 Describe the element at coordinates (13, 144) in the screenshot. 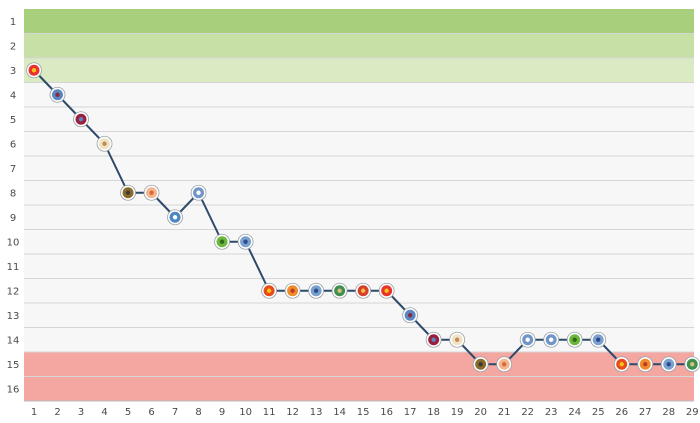

I see `y-tick-label: 6` at that location.